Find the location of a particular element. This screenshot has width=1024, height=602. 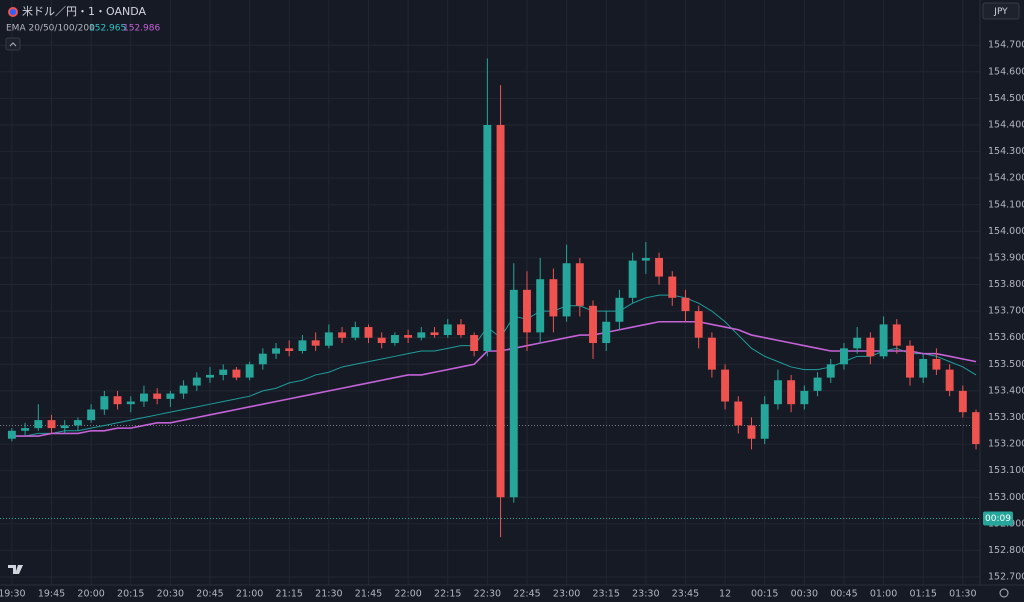

x-tick-label: 22:15 is located at coordinates (447, 594).